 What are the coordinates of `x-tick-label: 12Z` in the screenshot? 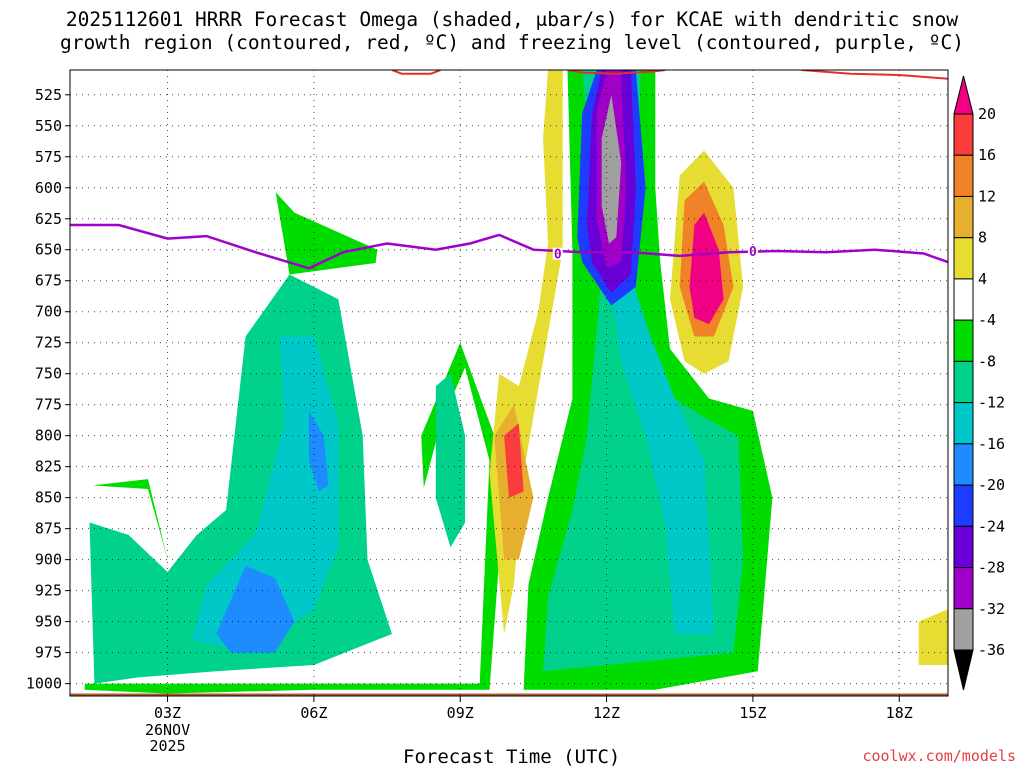 It's located at (606, 713).